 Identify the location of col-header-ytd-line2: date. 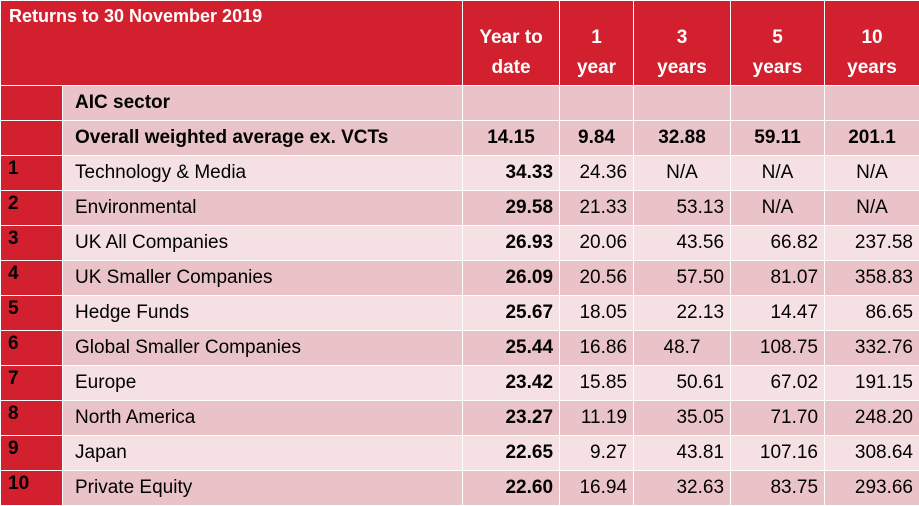
(510, 67).